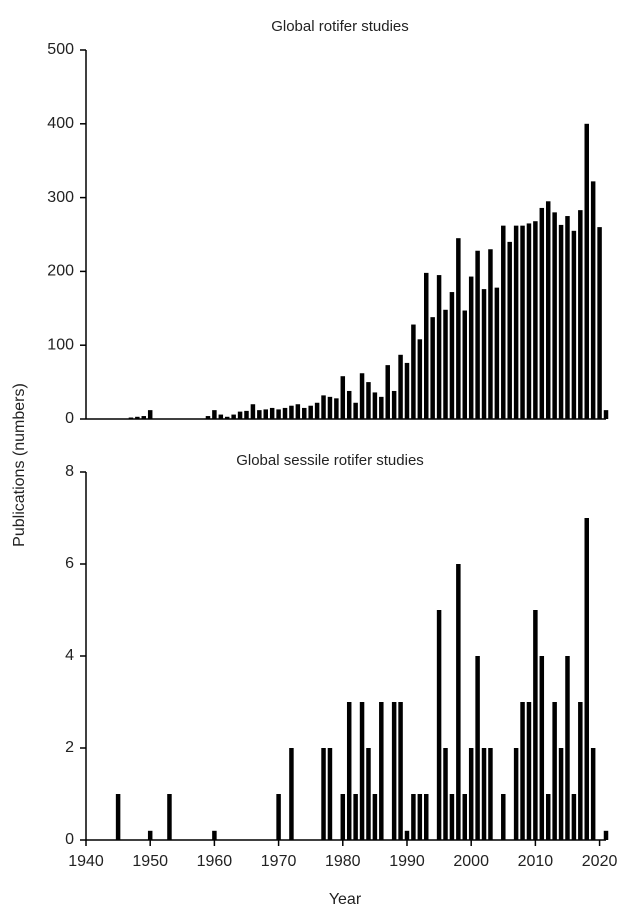 The width and height of the screenshot is (622, 913). What do you see at coordinates (471, 861) in the screenshot?
I see `x-tick-label: 2000` at bounding box center [471, 861].